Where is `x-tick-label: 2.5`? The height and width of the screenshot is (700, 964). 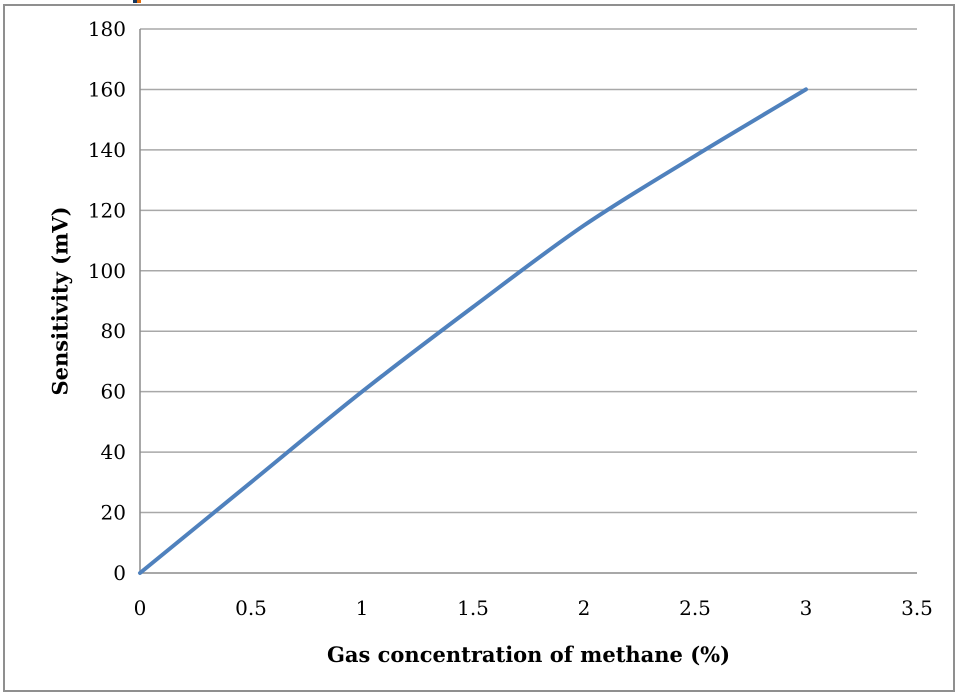
x-tick-label: 2.5 is located at coordinates (695, 608).